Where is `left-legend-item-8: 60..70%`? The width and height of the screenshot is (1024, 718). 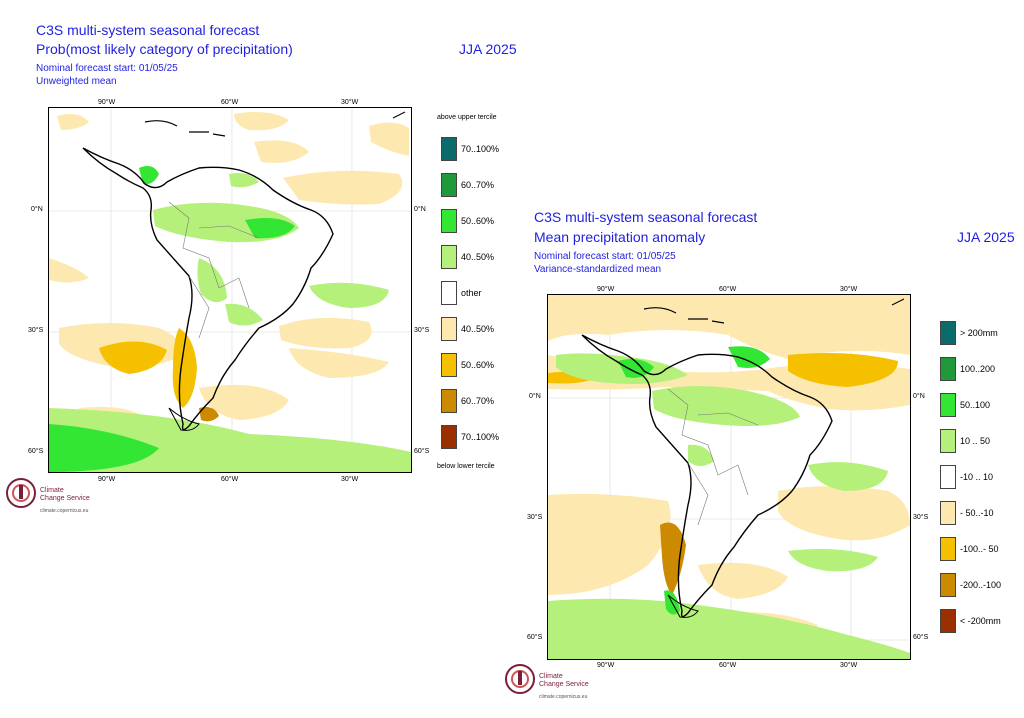 left-legend-item-8: 60..70% is located at coordinates (467, 401).